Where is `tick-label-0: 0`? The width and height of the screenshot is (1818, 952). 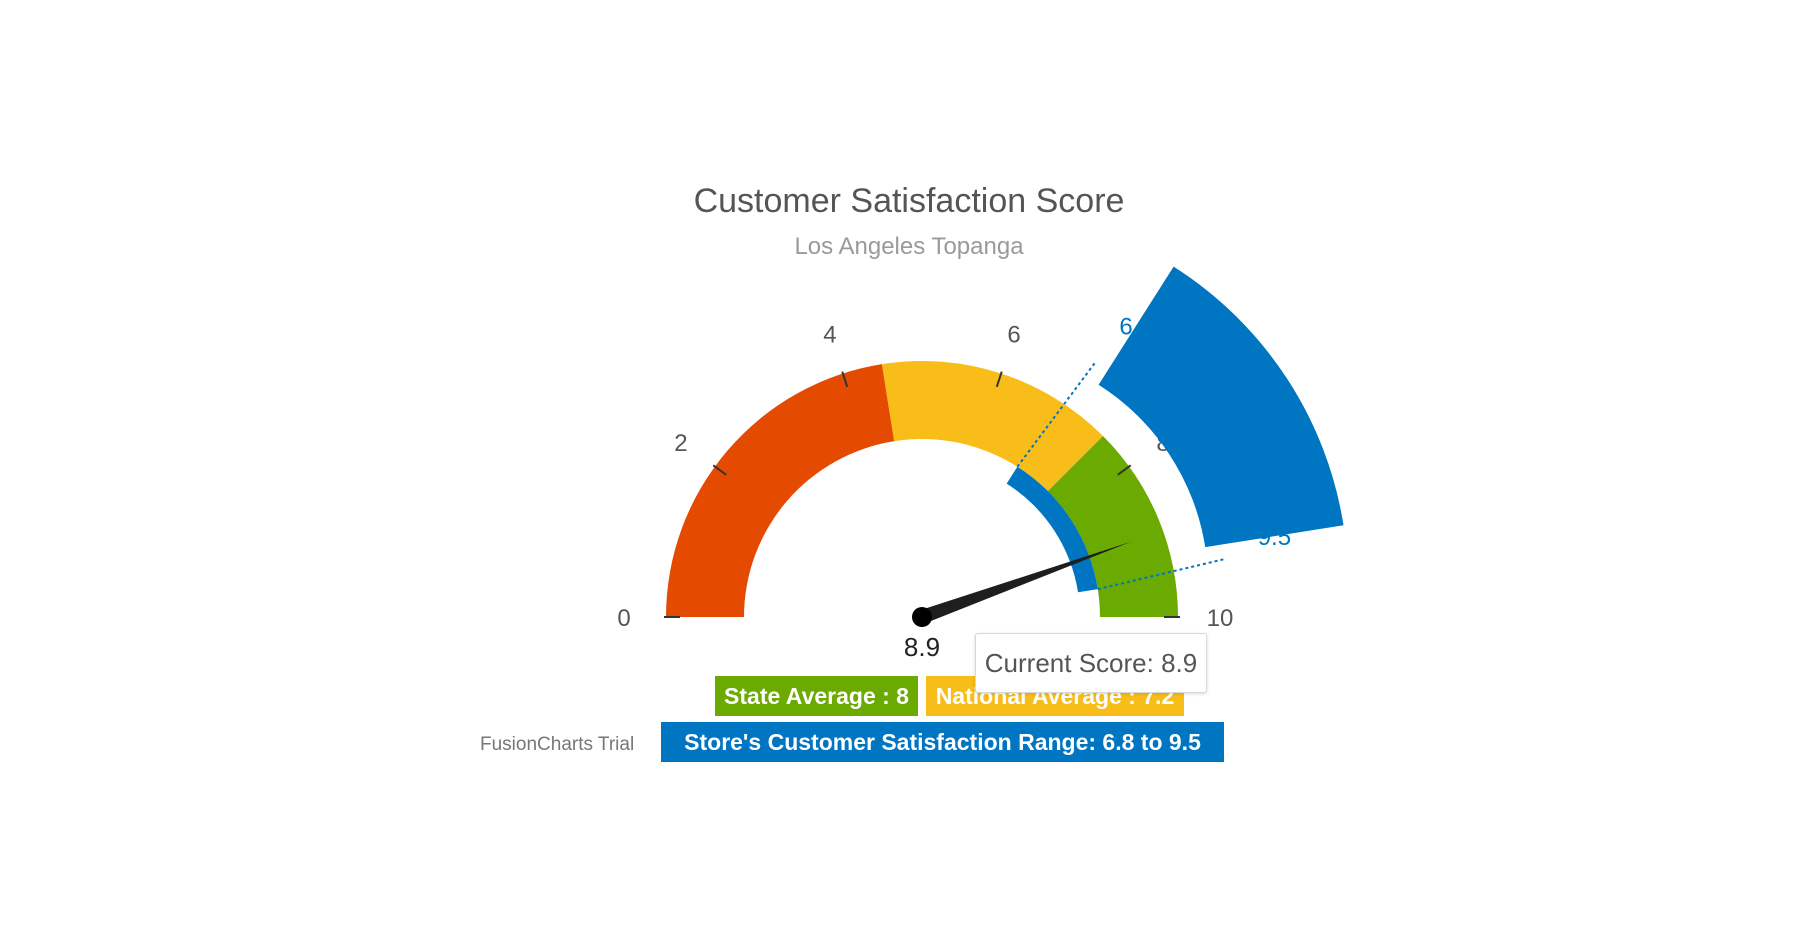
tick-label-0: 0 is located at coordinates (623, 618).